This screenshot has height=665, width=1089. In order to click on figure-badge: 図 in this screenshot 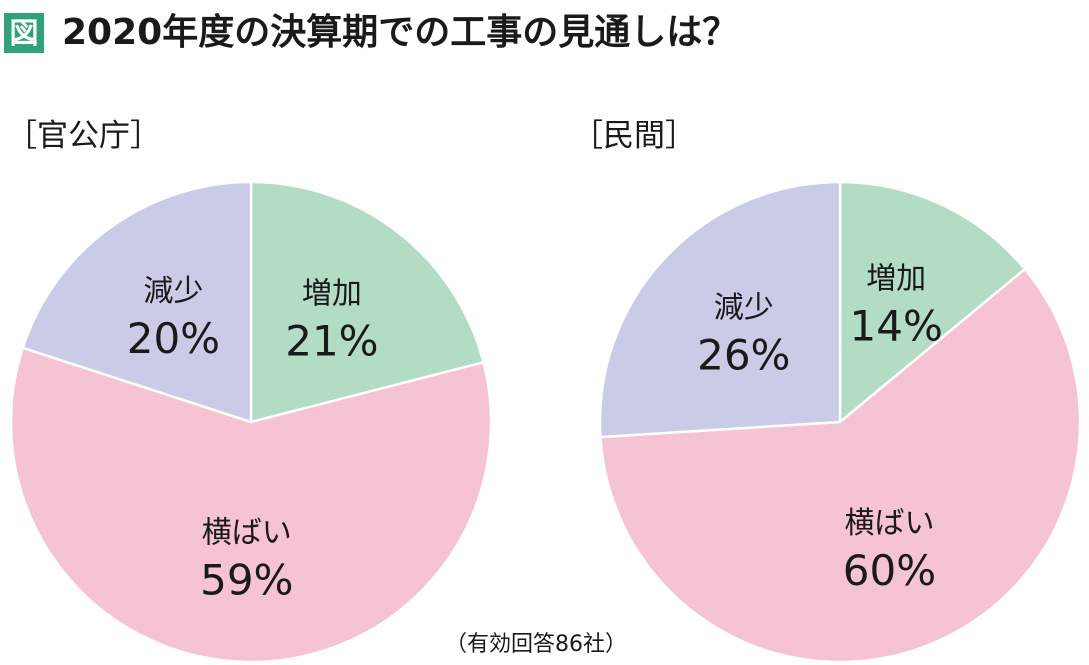, I will do `click(24, 33)`.